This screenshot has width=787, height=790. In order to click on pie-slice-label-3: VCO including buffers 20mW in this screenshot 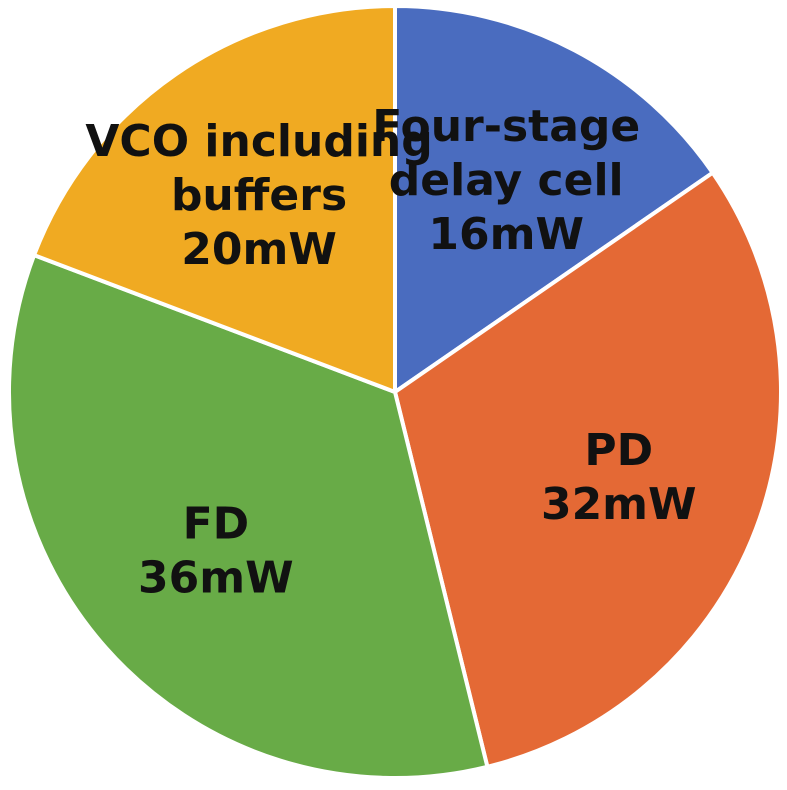, I will do `click(258, 195)`.